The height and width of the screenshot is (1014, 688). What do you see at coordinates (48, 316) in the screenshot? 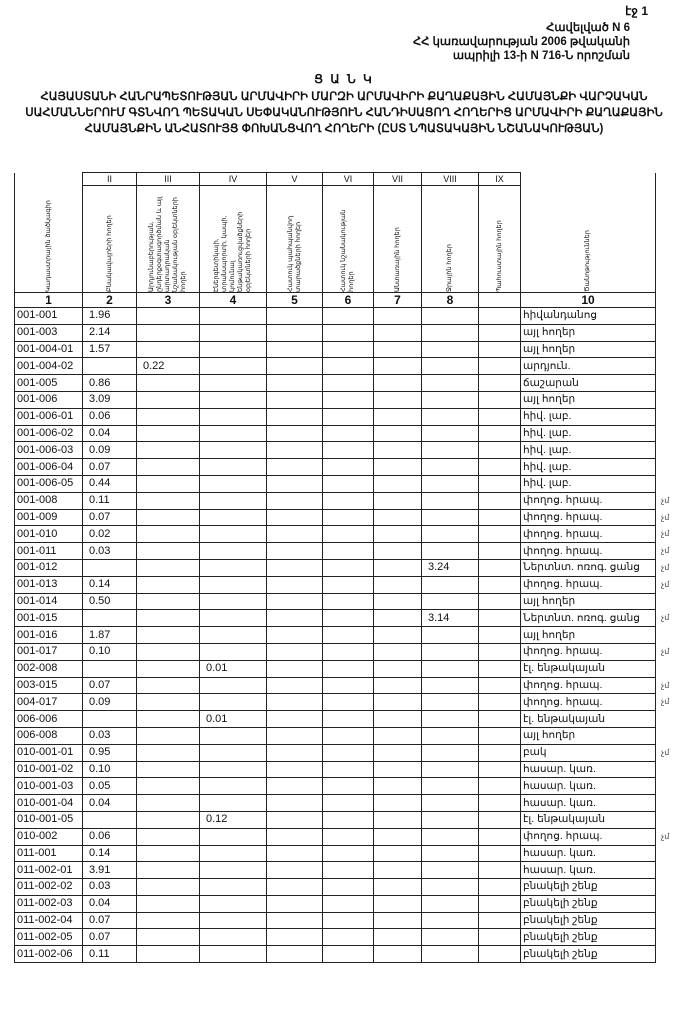
I see `cadastral-code: 001-001` at bounding box center [48, 316].